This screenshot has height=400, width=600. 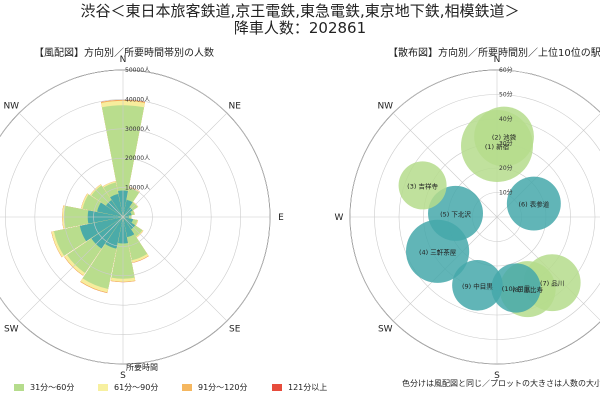 What do you see at coordinates (235, 106) in the screenshot?
I see `direction-label: NE` at bounding box center [235, 106].